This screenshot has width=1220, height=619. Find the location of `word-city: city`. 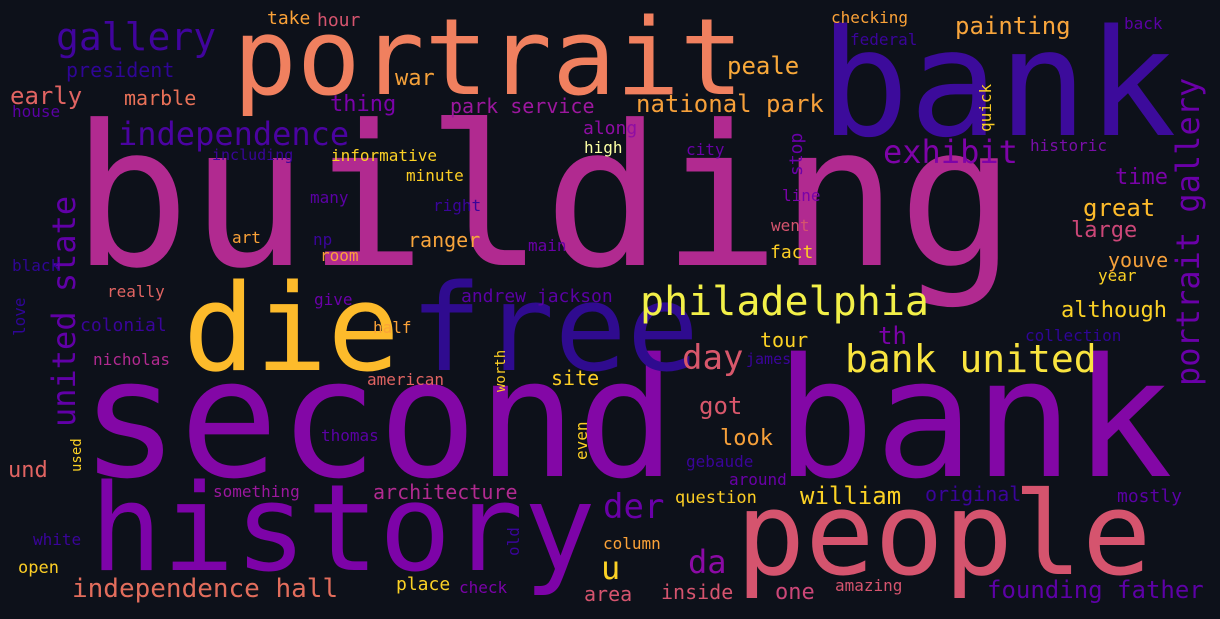

word-city: city is located at coordinates (705, 149).